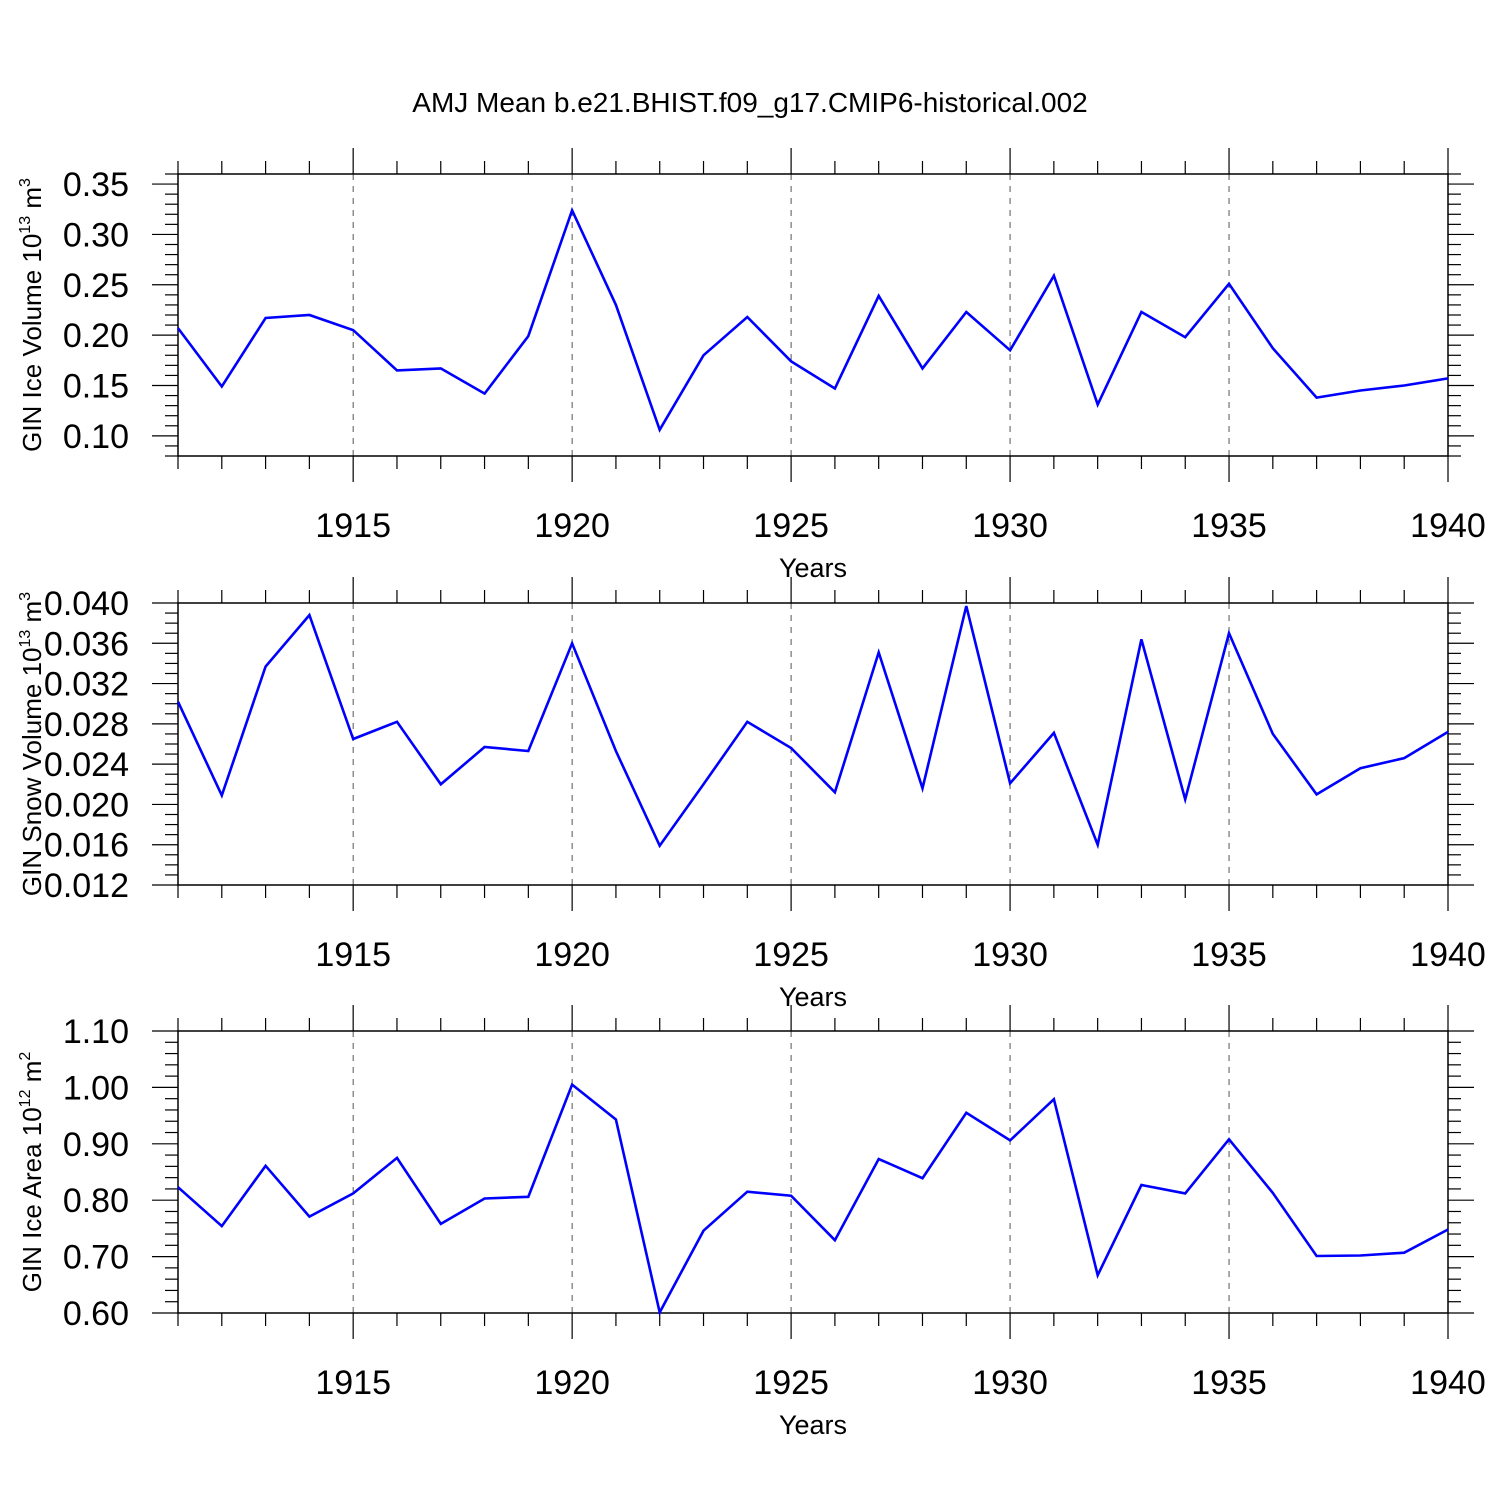  What do you see at coordinates (86, 685) in the screenshot?
I see `y-tick-label: 0.032` at bounding box center [86, 685].